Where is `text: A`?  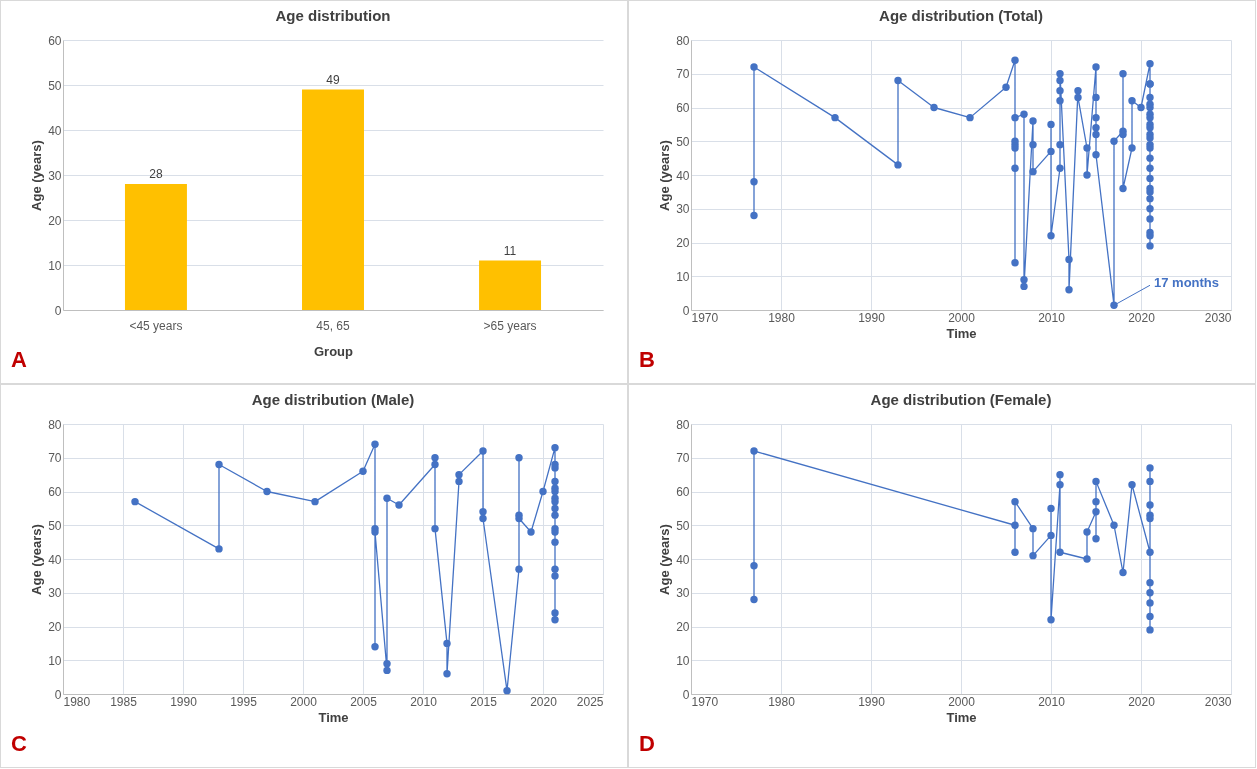 text: A is located at coordinates (19, 359).